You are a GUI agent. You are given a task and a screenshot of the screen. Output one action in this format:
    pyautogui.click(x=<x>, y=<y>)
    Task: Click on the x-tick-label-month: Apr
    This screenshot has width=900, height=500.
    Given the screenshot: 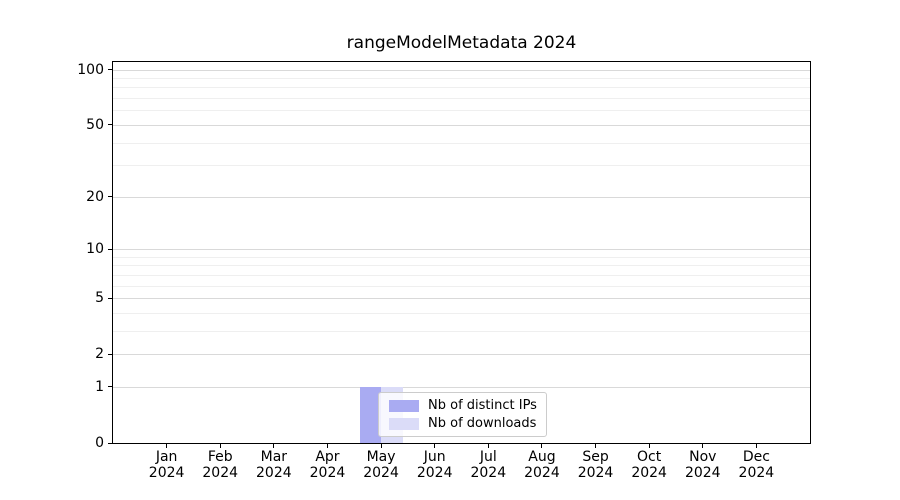 What is the action you would take?
    pyautogui.click(x=327, y=457)
    